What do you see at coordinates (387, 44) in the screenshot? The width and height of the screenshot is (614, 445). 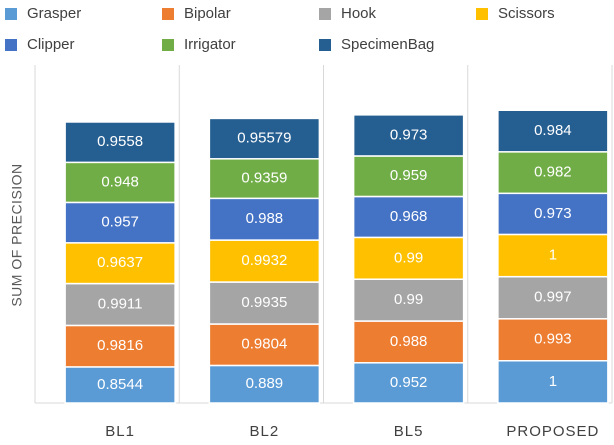 I see `legend-label: SpecimenBag` at bounding box center [387, 44].